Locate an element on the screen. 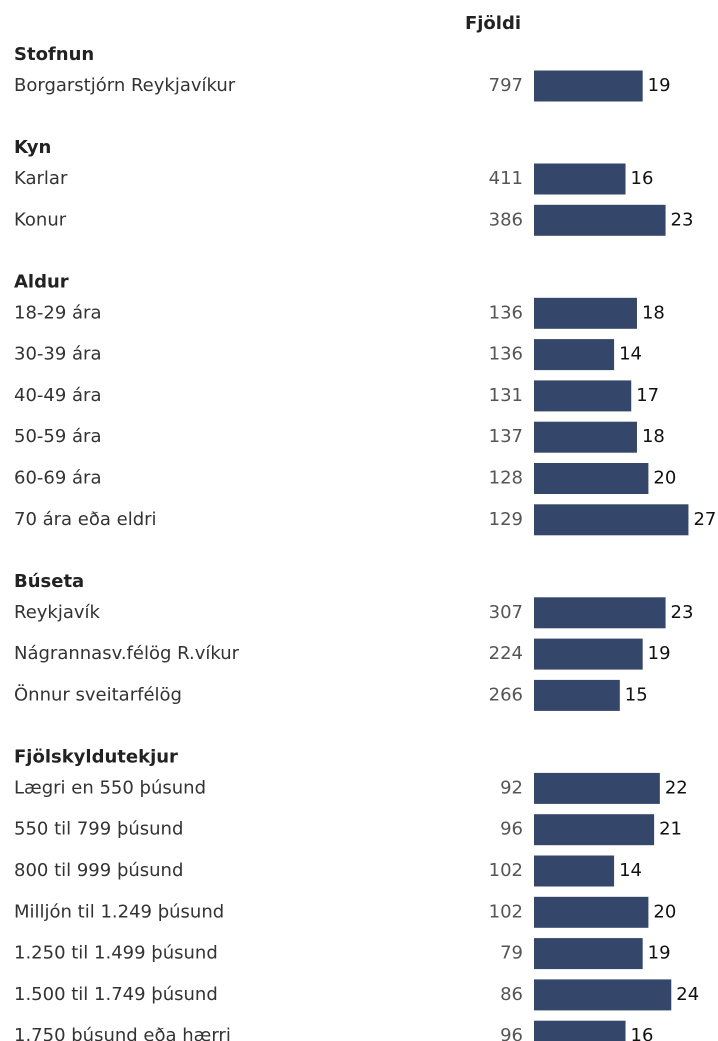 The width and height of the screenshot is (718, 1041). group-title: Stofnun is located at coordinates (54, 54).